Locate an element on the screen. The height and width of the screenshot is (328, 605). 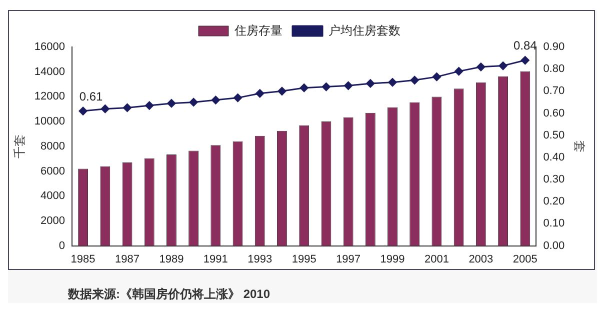
y-tick-label: 8000 is located at coordinates (52, 146).